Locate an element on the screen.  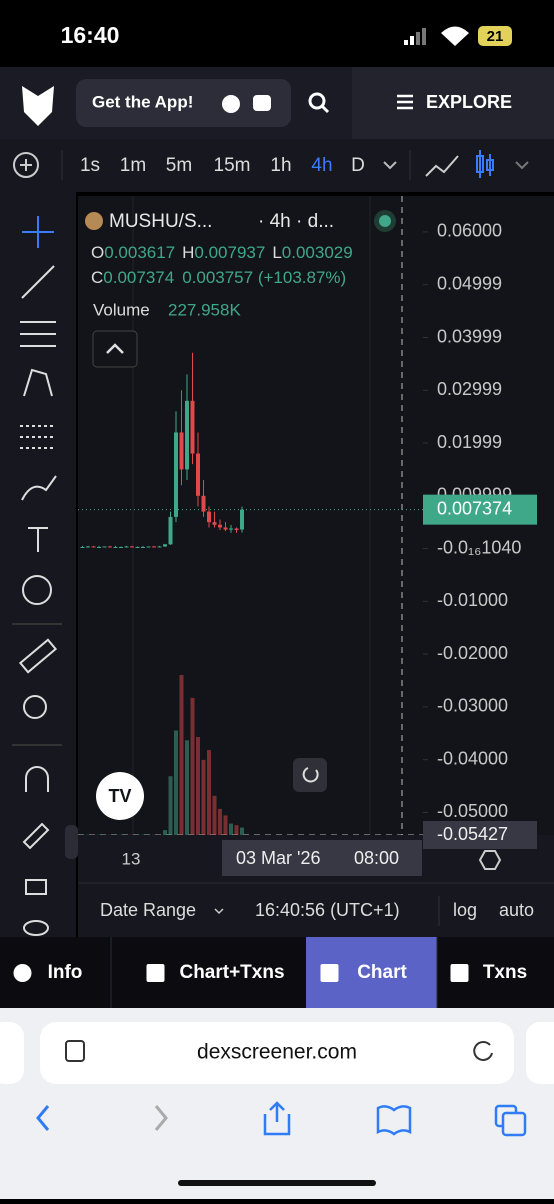
h-value: 0.007937 is located at coordinates (229, 252).